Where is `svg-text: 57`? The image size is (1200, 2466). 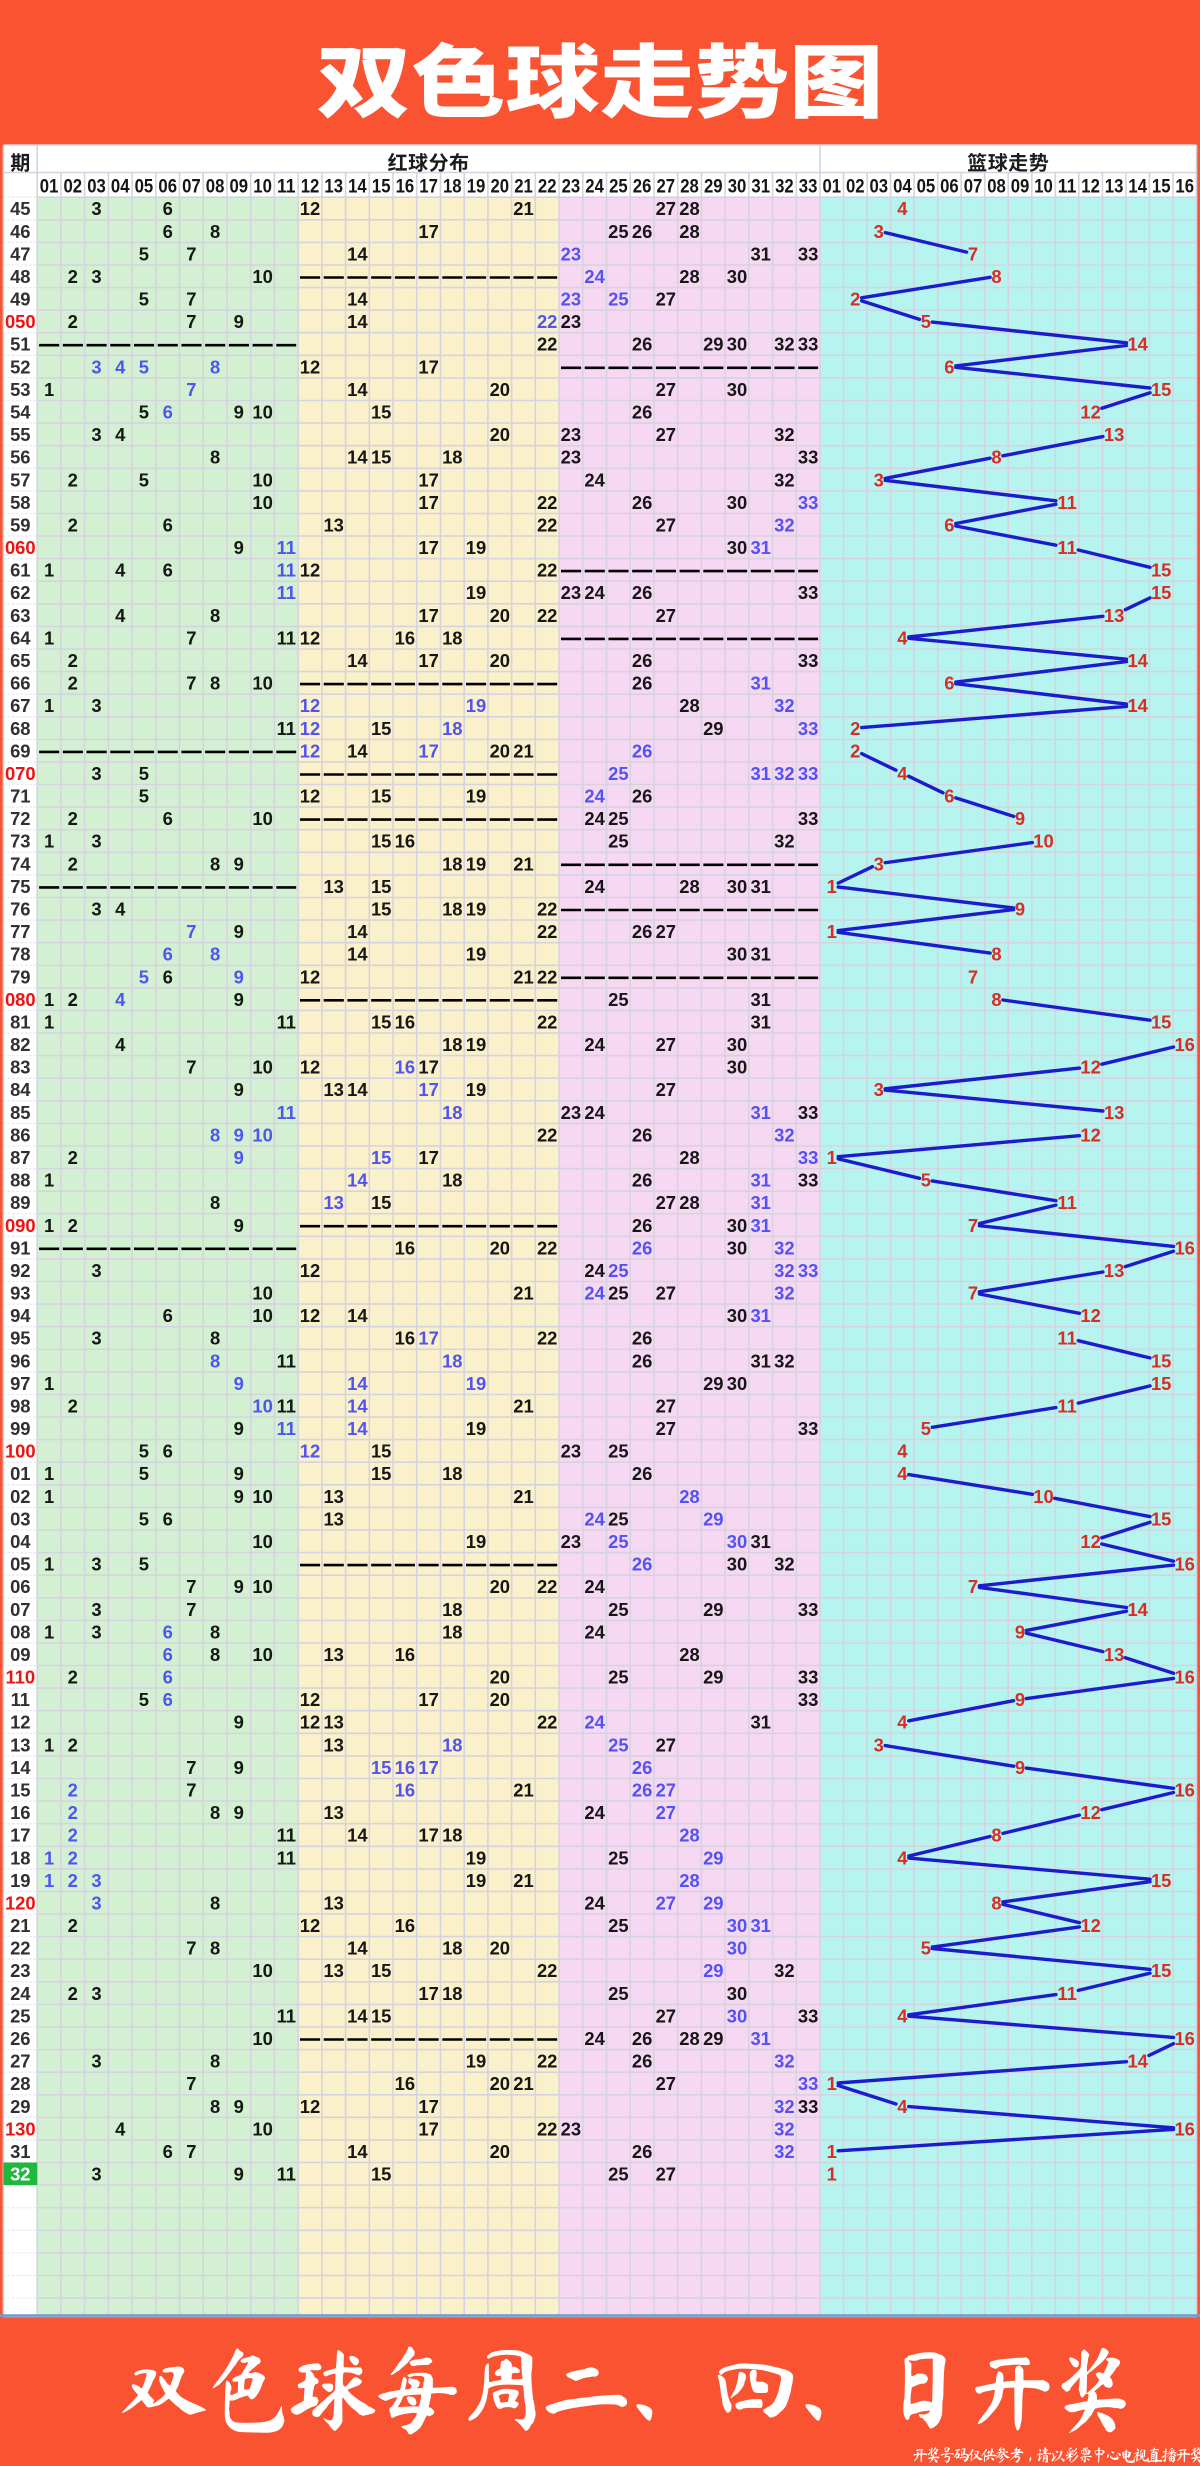
svg-text: 57 is located at coordinates (20, 479).